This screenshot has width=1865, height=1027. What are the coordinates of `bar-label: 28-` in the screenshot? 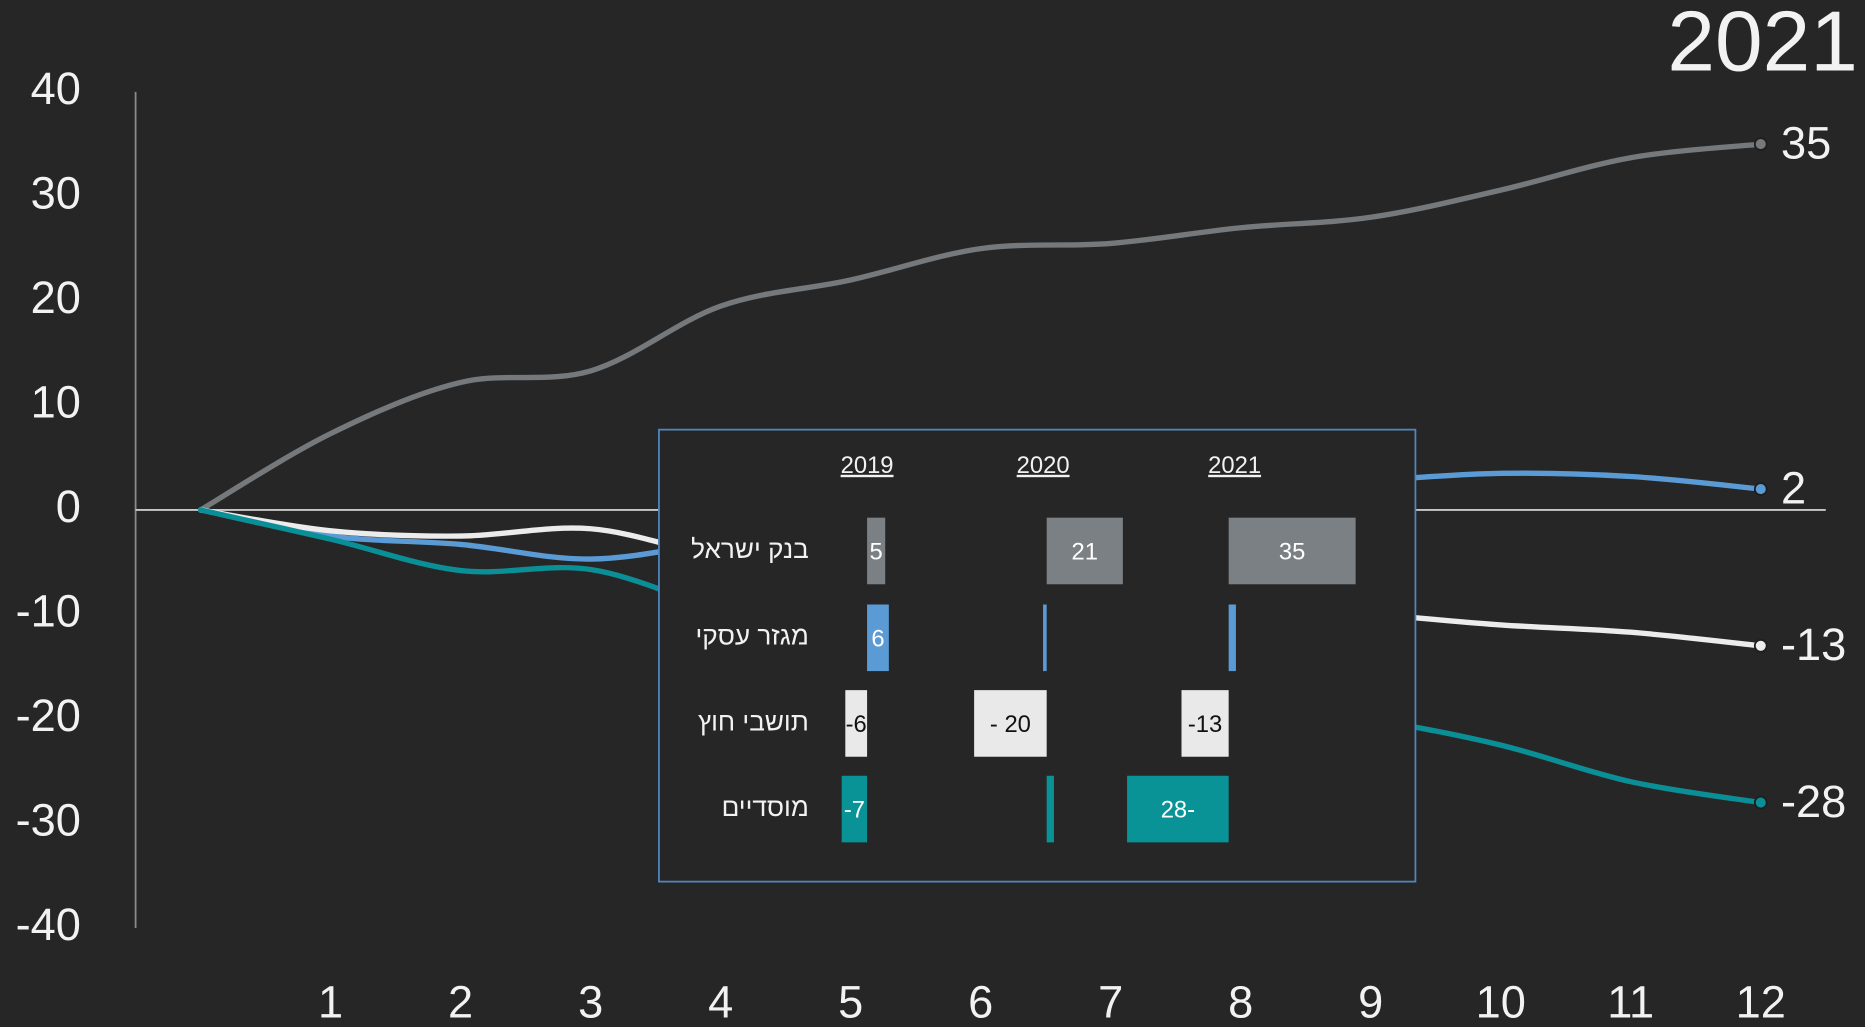 It's located at (1178, 810).